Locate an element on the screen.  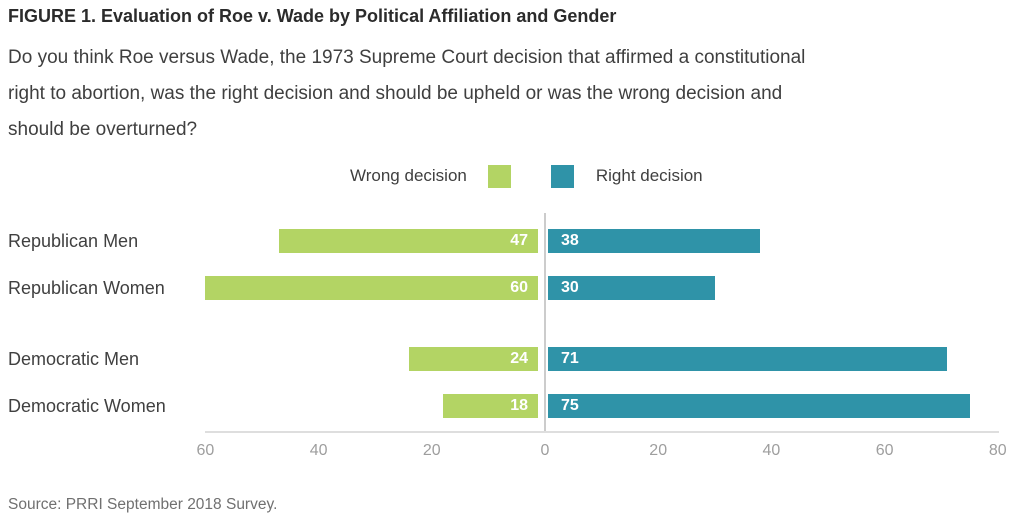
bar-value-label: 30 is located at coordinates (570, 287).